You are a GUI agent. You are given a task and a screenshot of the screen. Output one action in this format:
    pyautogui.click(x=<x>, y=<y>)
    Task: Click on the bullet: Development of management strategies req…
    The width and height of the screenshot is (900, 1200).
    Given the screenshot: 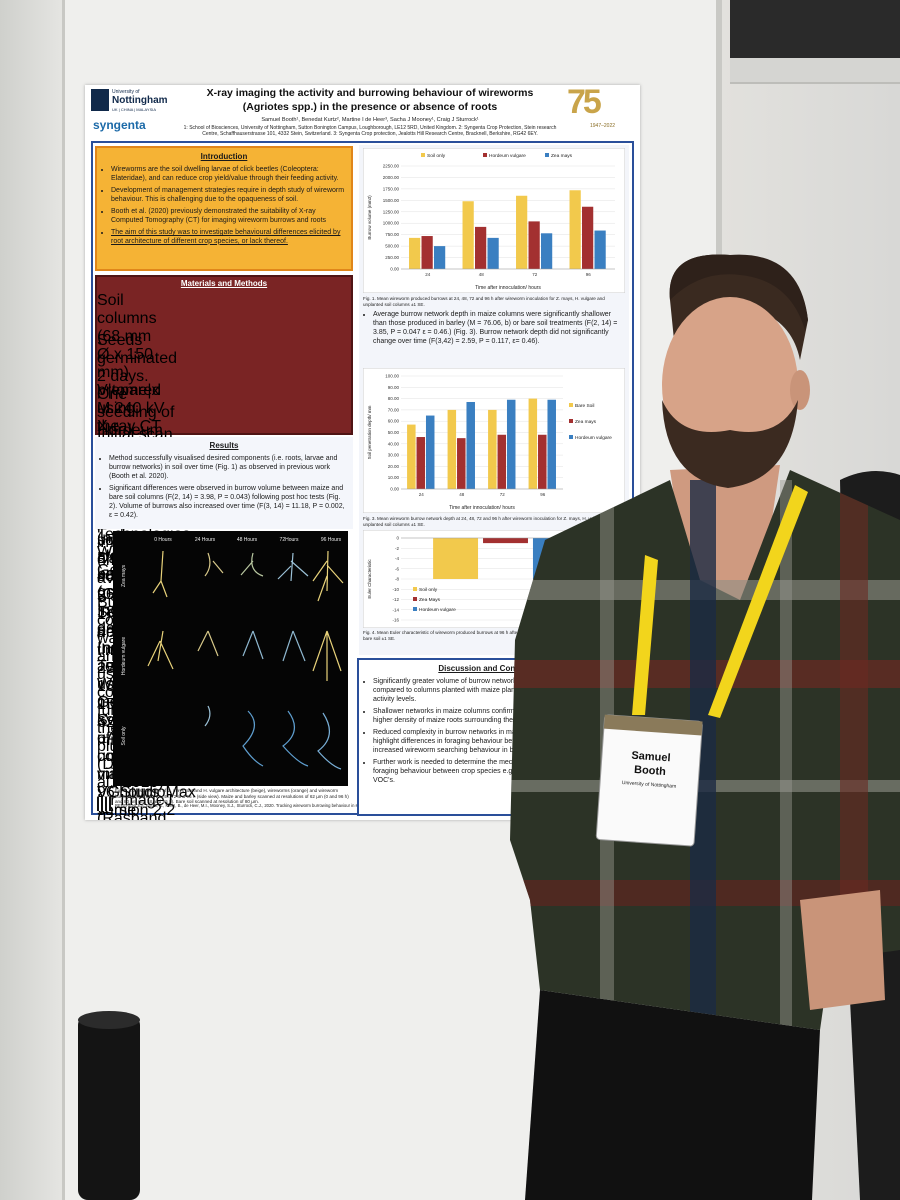 What is the action you would take?
    pyautogui.click(x=229, y=196)
    